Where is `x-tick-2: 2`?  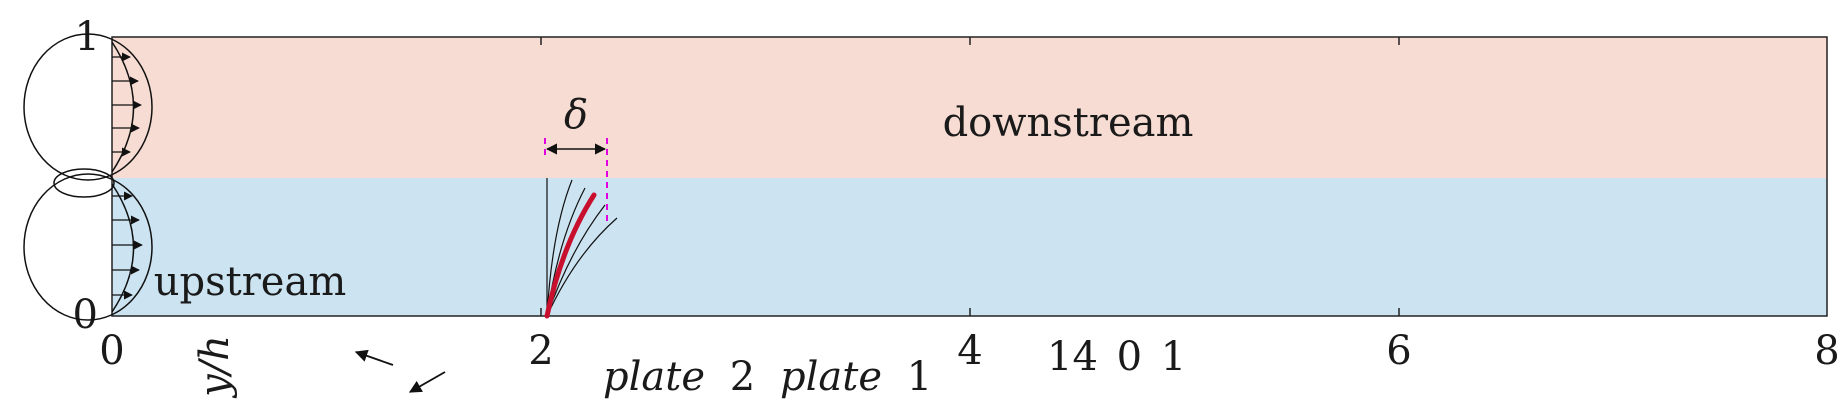 x-tick-2: 2 is located at coordinates (540, 351).